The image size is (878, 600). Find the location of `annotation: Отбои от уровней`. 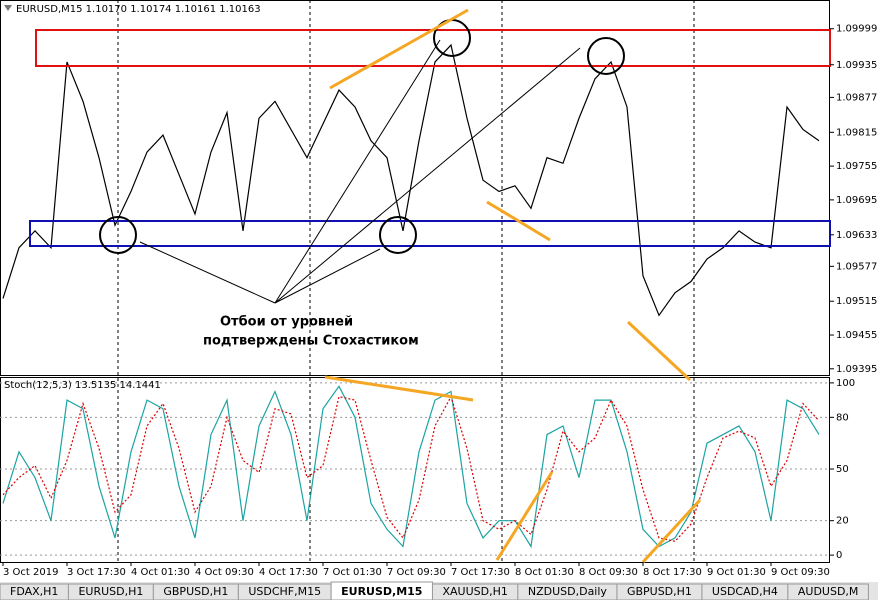

annotation: Отбои от уровней is located at coordinates (286, 322).